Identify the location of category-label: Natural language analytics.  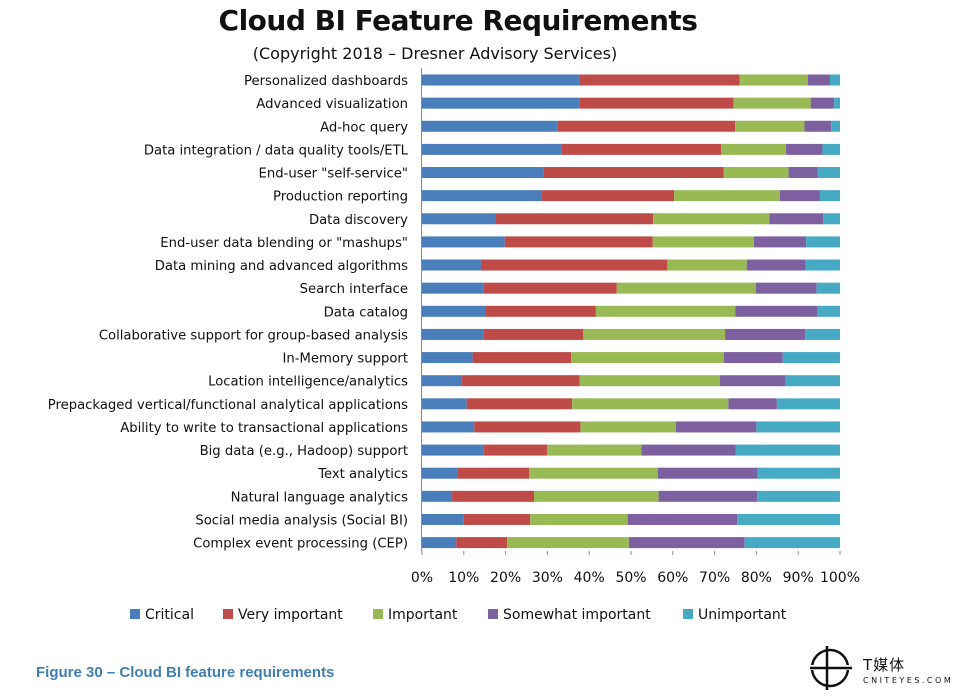
(319, 497).